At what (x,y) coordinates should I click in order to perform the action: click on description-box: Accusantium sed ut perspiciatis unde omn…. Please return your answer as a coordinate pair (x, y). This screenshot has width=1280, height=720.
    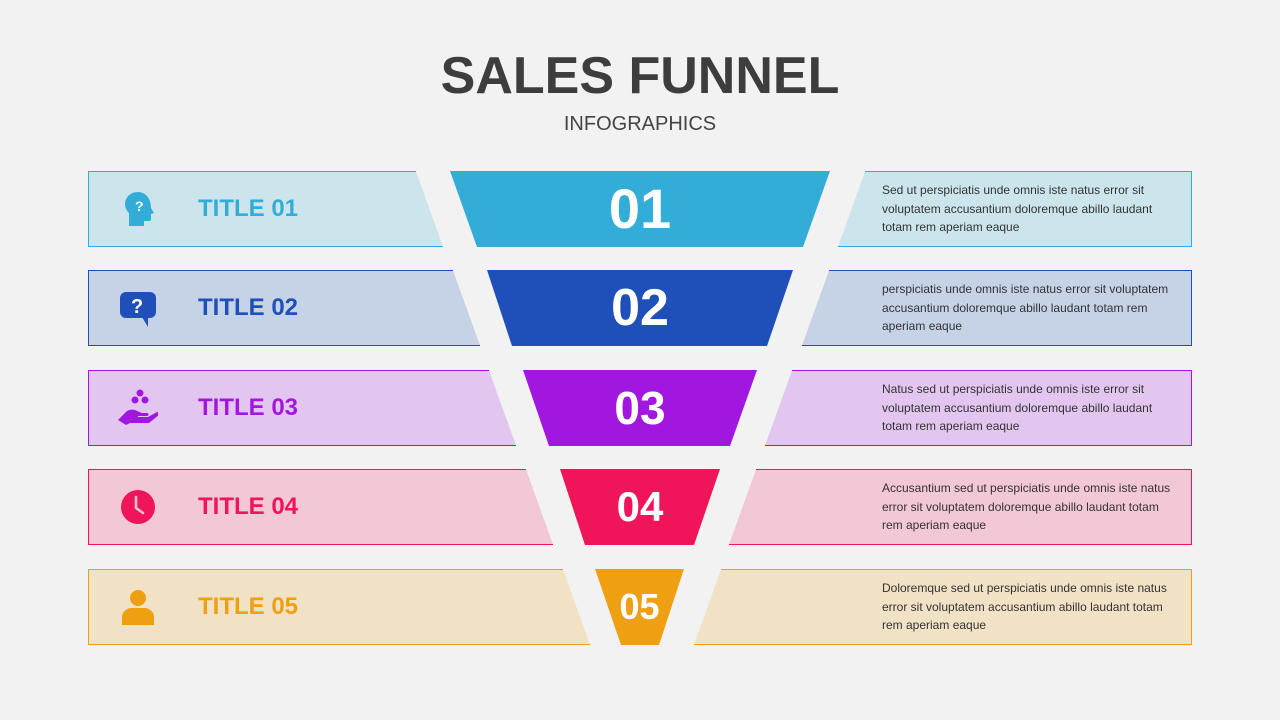
    Looking at the image, I should click on (1032, 507).